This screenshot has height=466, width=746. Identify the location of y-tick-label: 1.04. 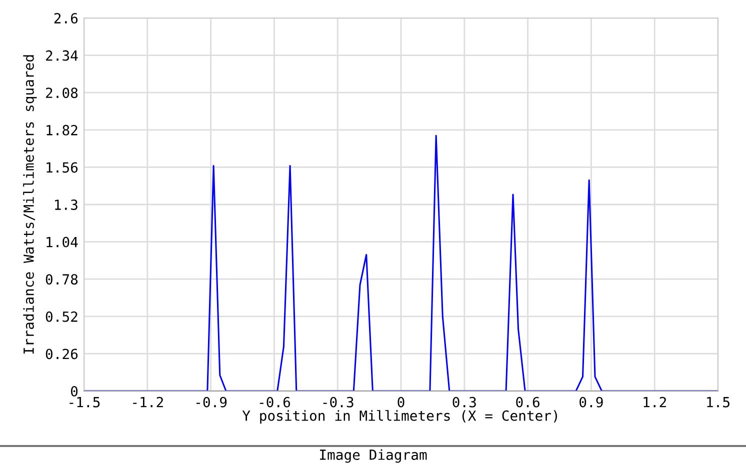
(62, 242).